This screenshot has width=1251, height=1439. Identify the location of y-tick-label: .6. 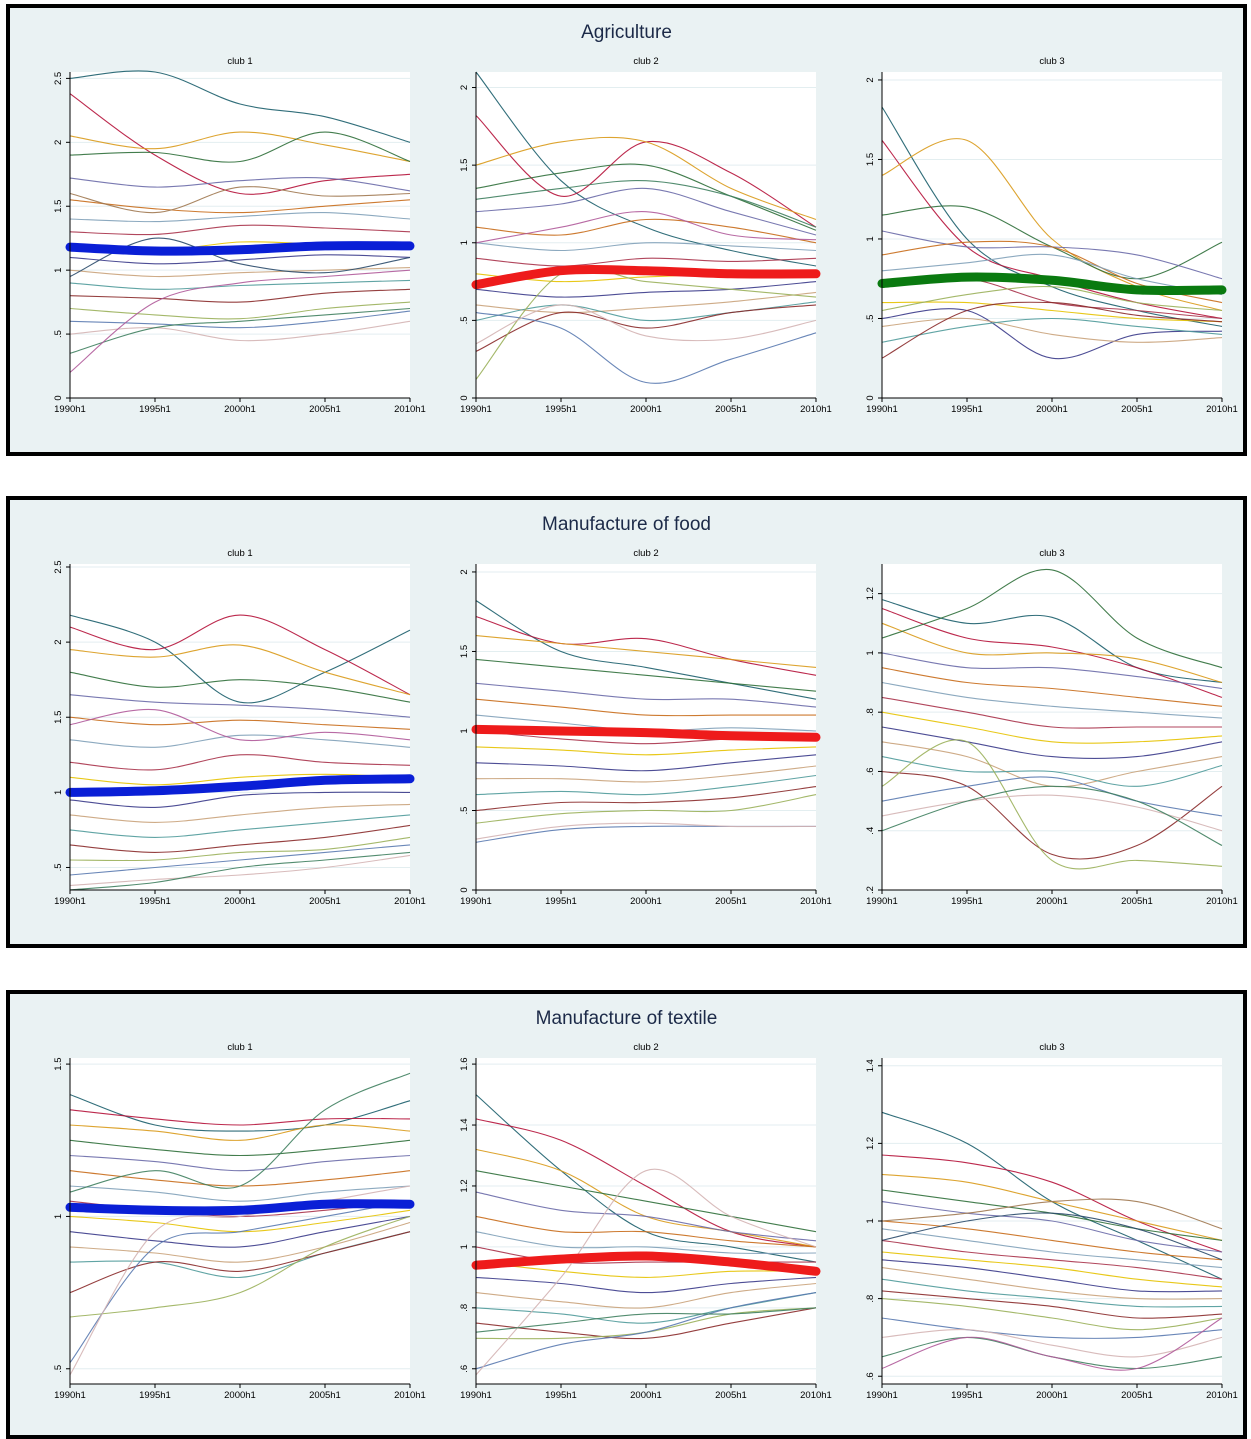
(870, 1376).